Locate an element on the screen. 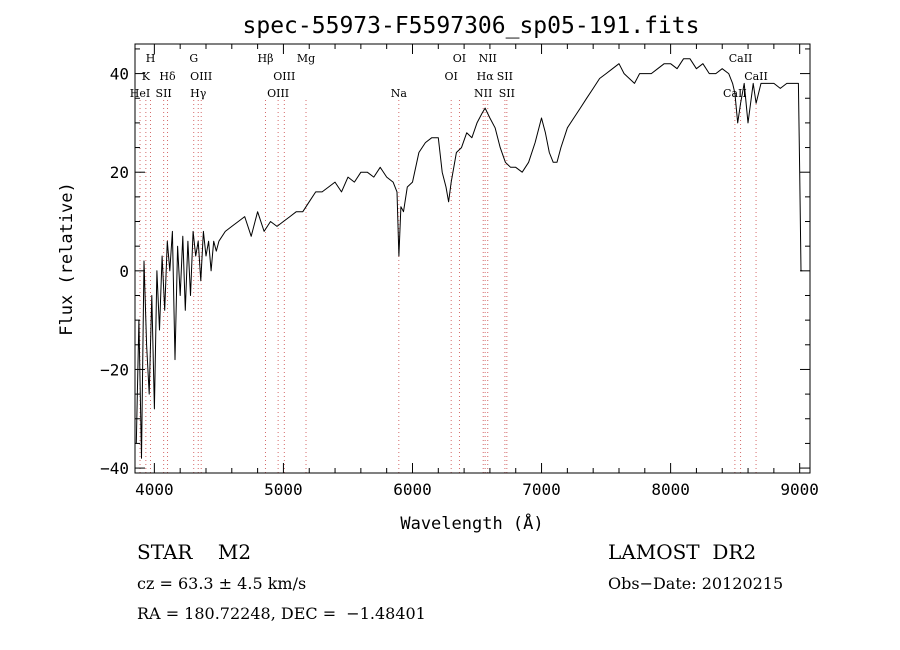 The image size is (900, 650). line-marker-label: Na is located at coordinates (399, 93).